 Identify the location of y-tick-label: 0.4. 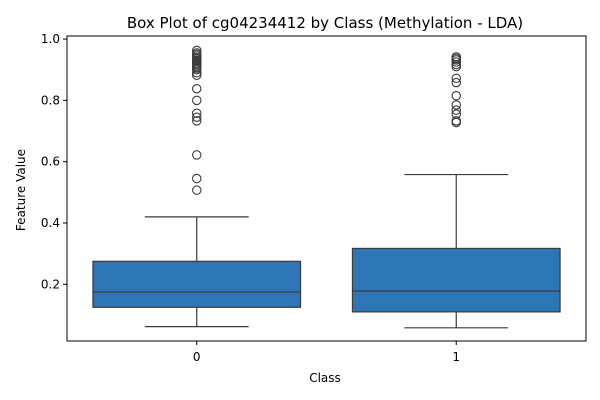
(50, 223).